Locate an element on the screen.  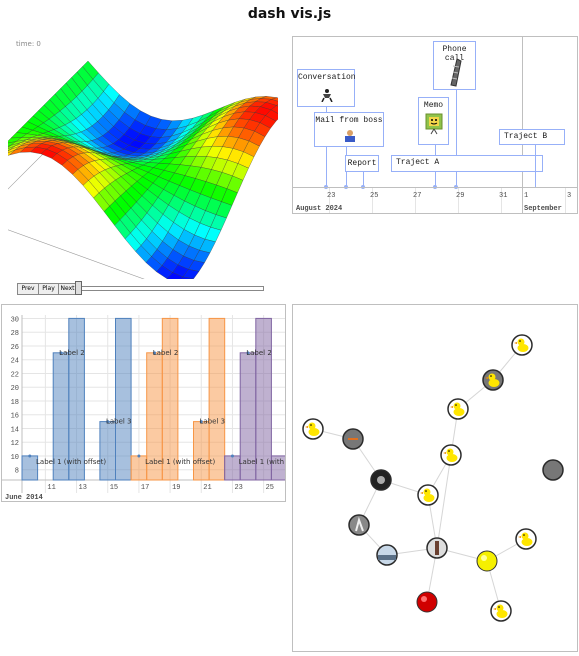
y-tick-label: 30 is located at coordinates (15, 320).